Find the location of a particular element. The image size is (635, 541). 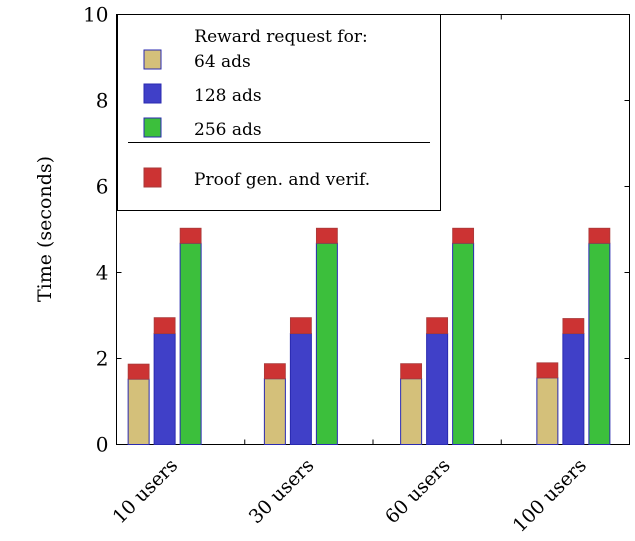

y-tick-label: 0 is located at coordinates (102, 445).